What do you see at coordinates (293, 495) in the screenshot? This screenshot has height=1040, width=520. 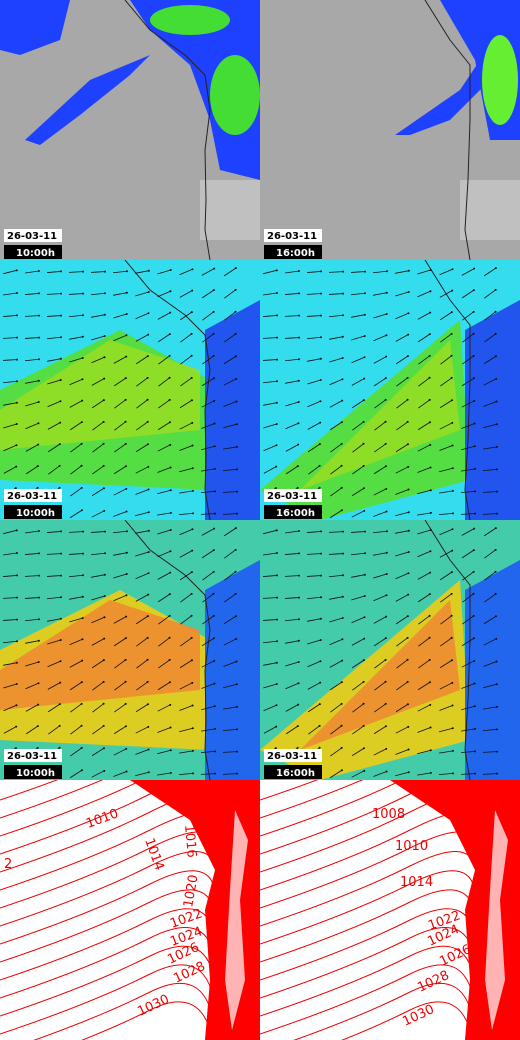 I see `date-box` at bounding box center [293, 495].